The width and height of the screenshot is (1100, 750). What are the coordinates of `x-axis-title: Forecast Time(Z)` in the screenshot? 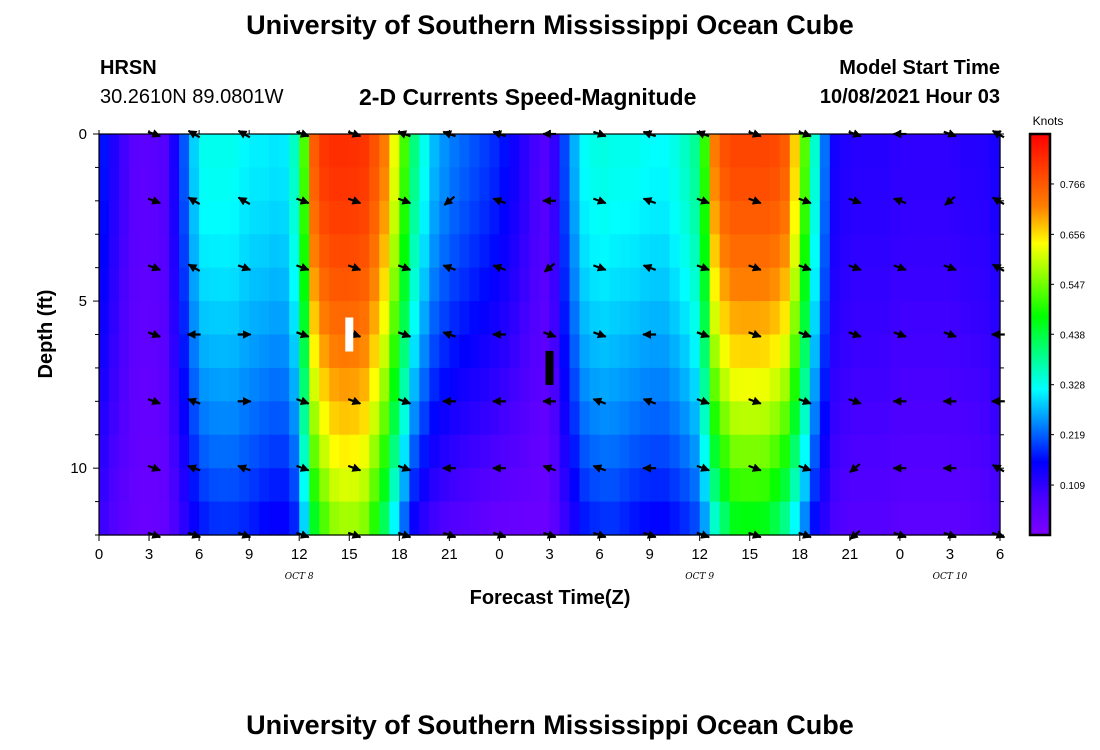 It's located at (550, 598).